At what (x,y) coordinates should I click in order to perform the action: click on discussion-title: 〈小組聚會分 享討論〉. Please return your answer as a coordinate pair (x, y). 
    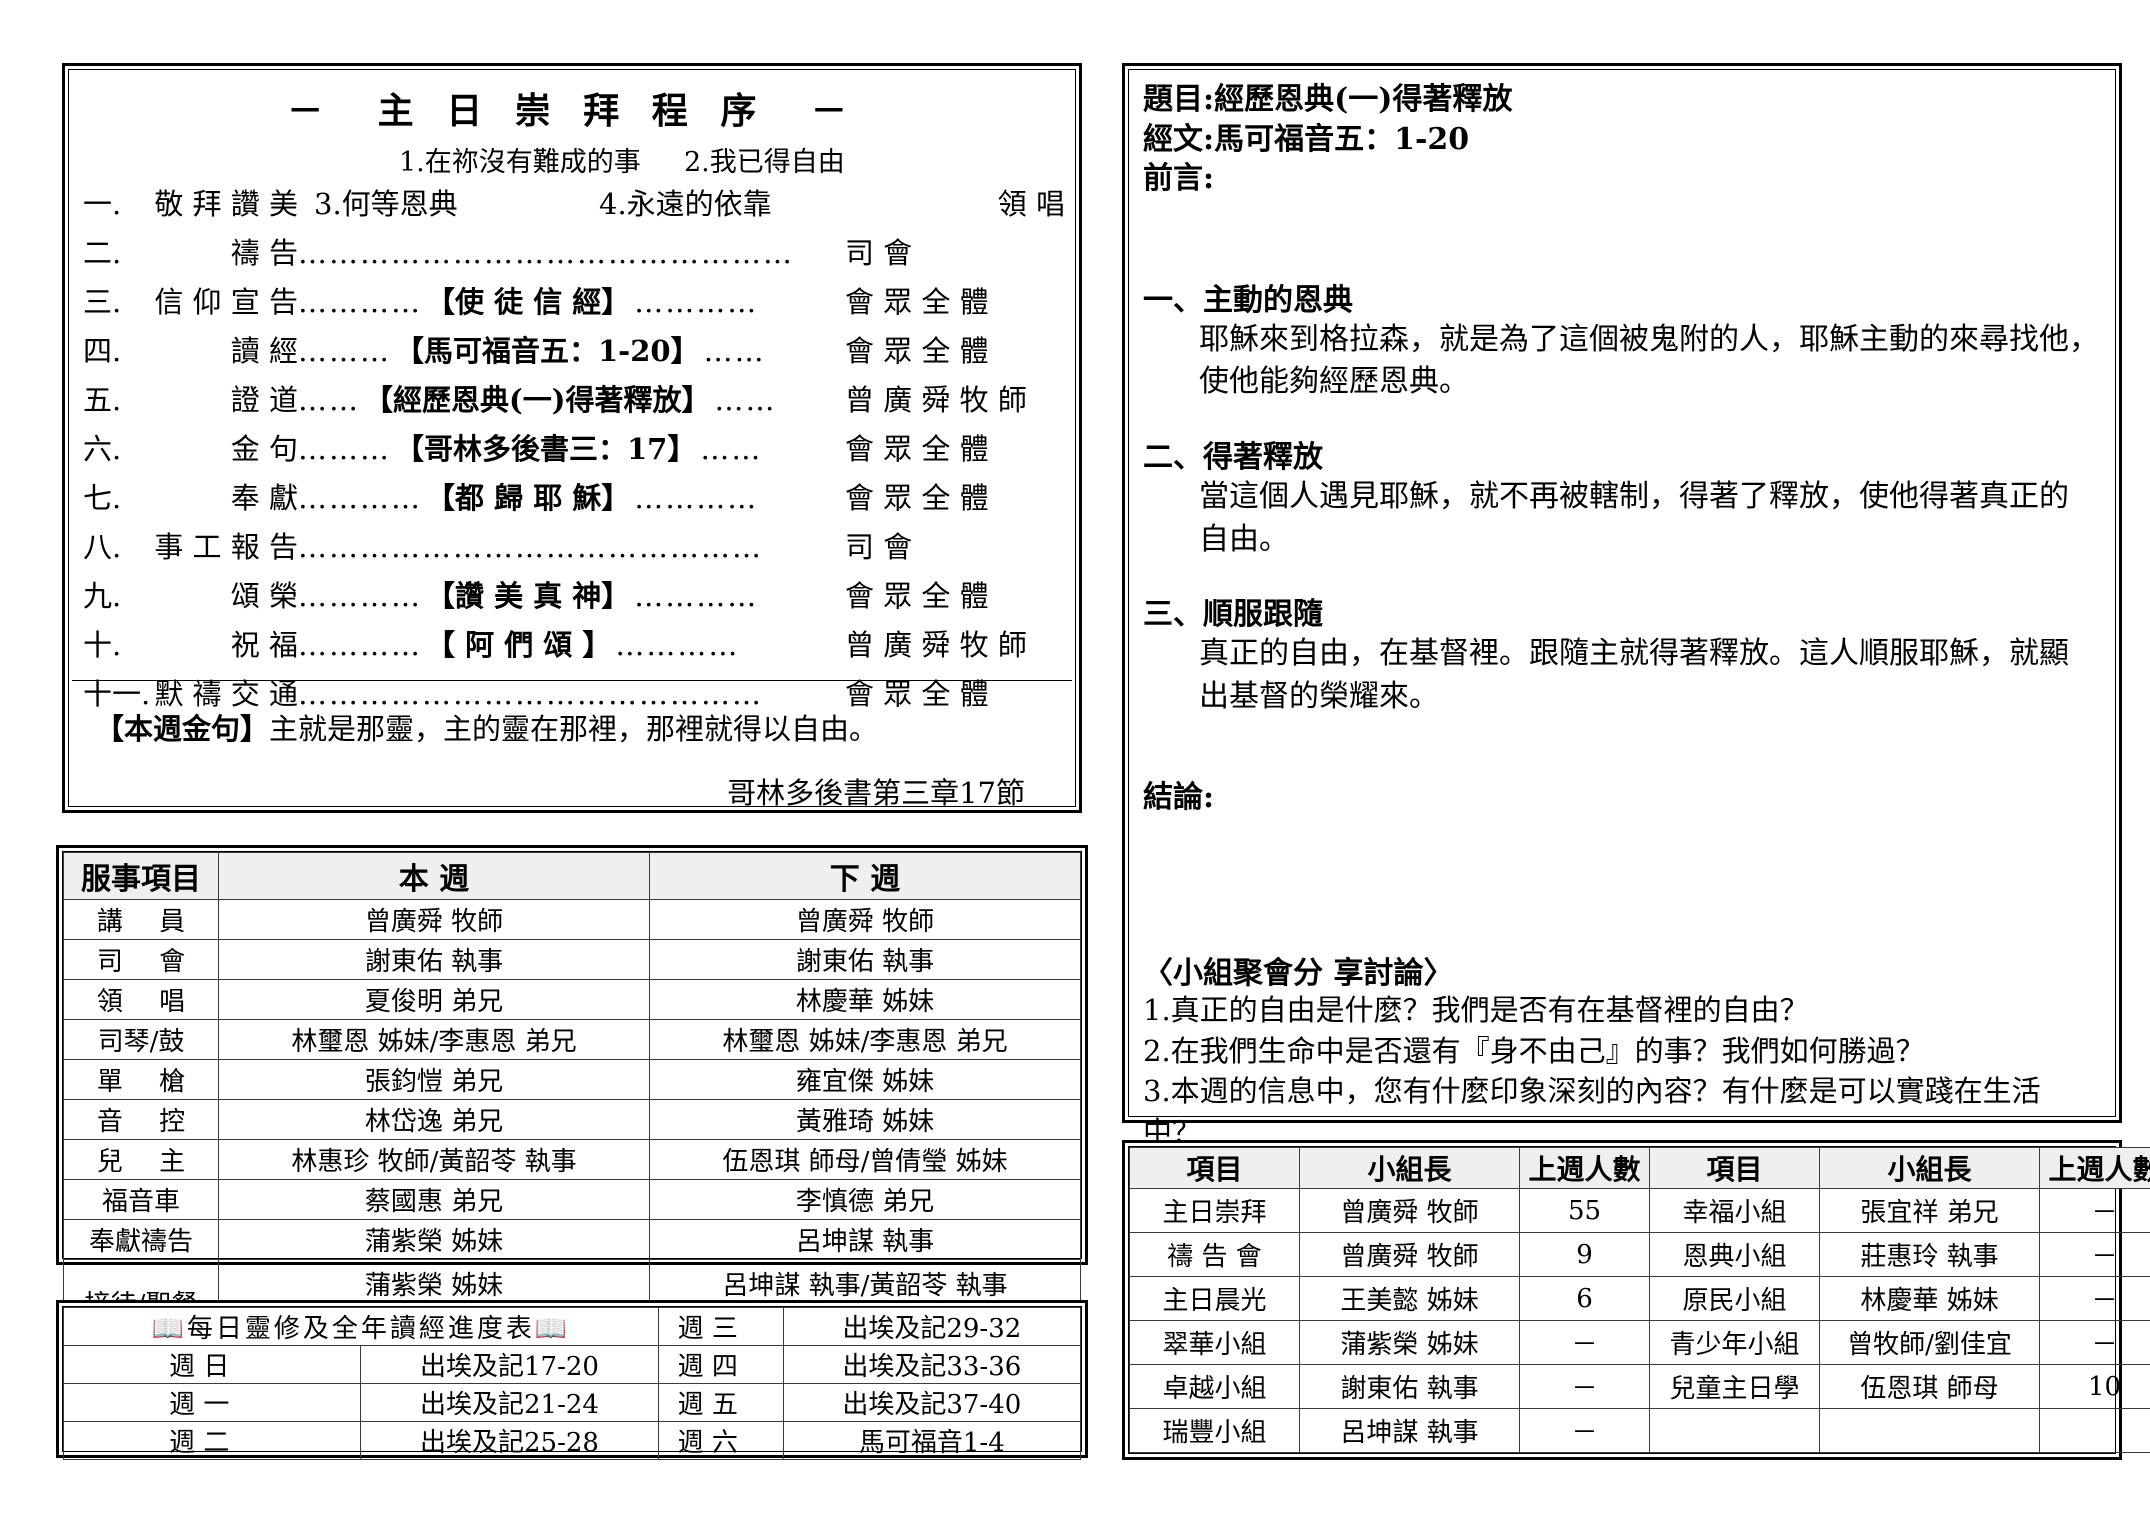
    Looking at the image, I should click on (1298, 973).